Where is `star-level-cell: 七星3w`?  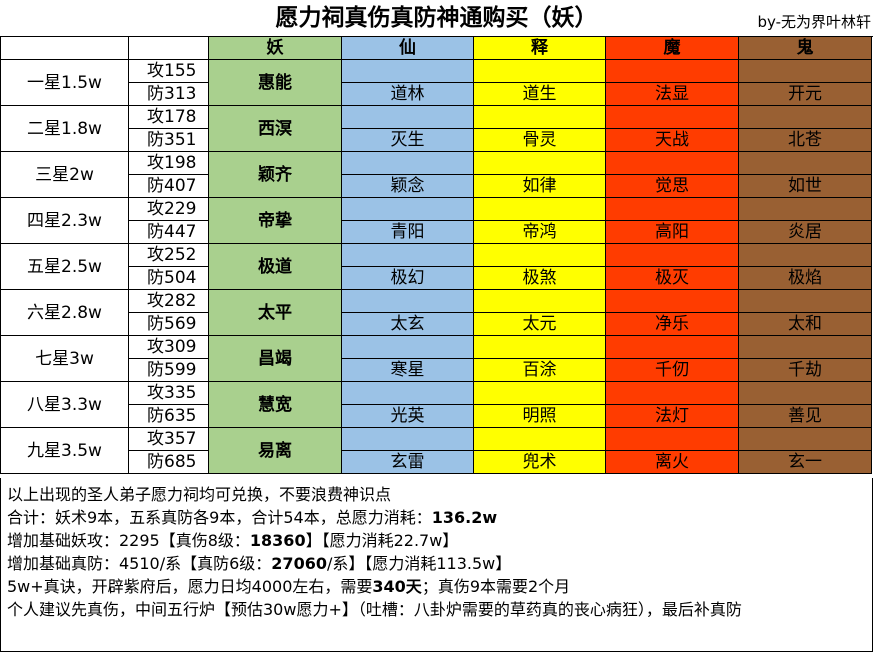 star-level-cell: 七星3w is located at coordinates (64, 358).